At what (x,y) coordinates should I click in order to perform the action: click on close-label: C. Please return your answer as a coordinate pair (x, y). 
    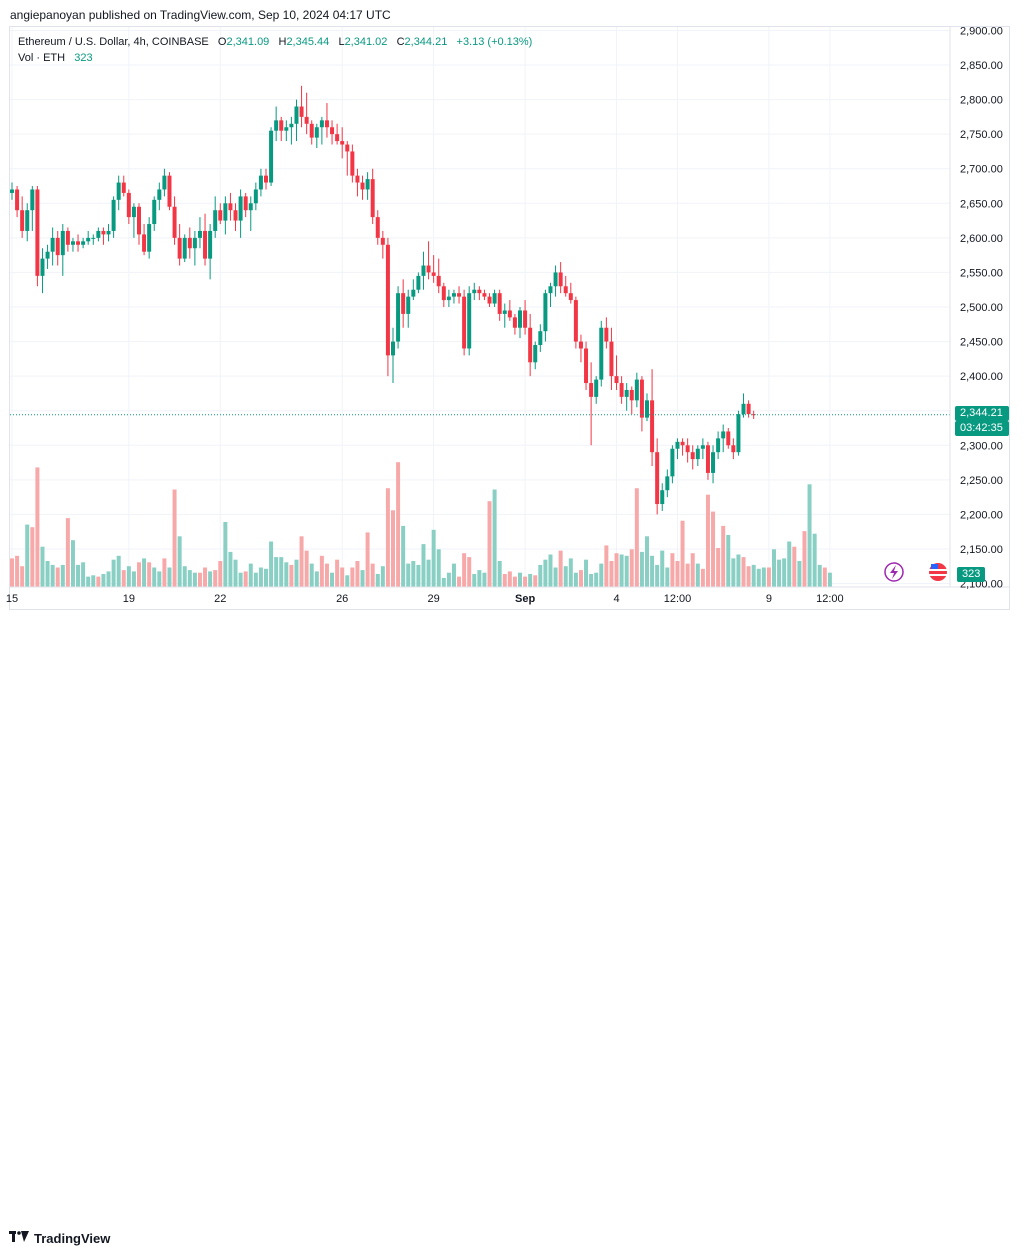
    Looking at the image, I should click on (400, 42).